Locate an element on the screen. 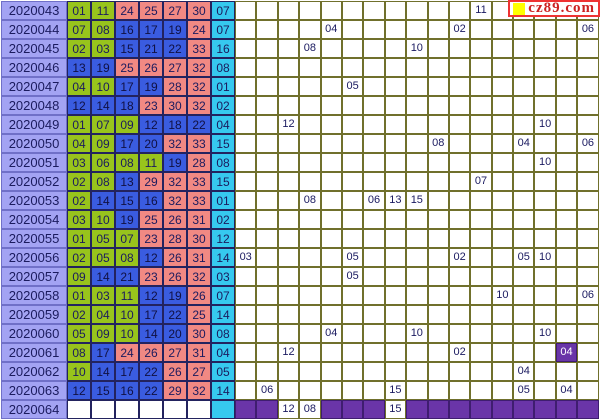 This screenshot has width=600, height=419. grid-cell: 12 is located at coordinates (288, 352).